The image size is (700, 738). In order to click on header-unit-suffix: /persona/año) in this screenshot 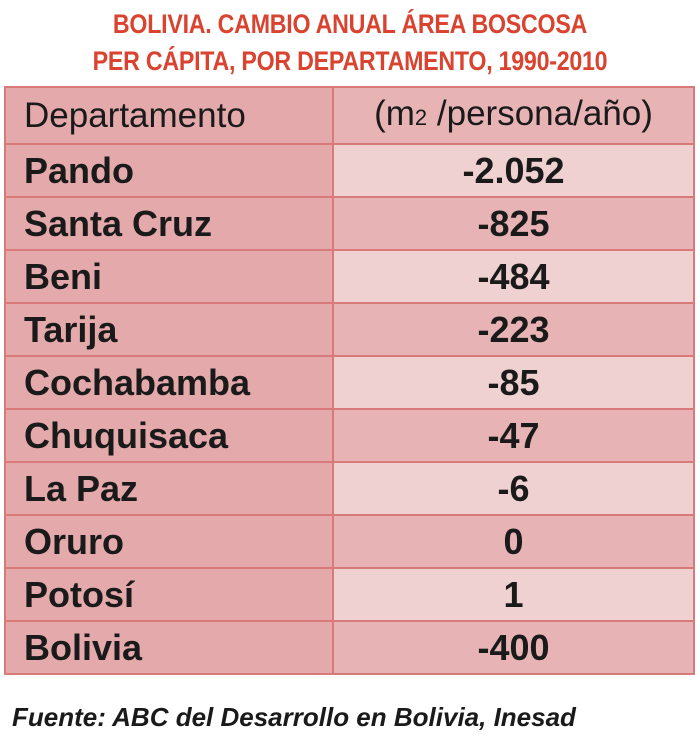, I will do `click(540, 113)`.